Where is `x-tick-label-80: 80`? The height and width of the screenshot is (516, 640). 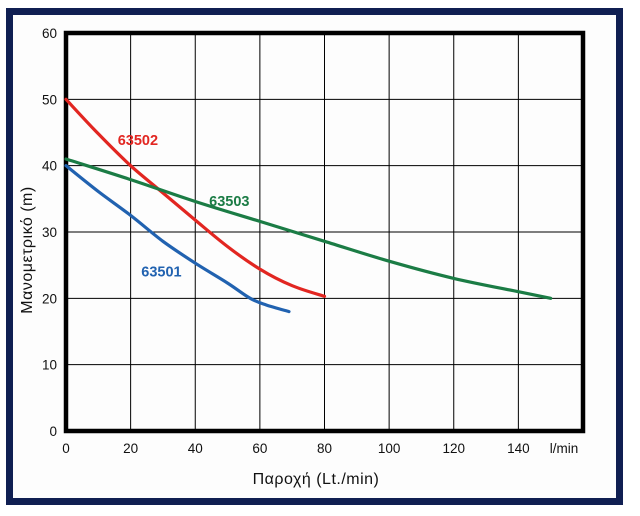
x-tick-label-80: 80 is located at coordinates (324, 448).